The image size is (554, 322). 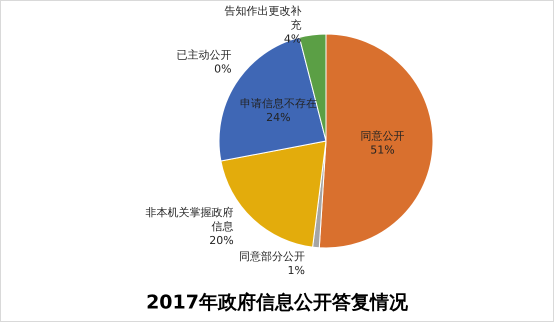 I want to click on text: 0%, so click(x=223, y=69).